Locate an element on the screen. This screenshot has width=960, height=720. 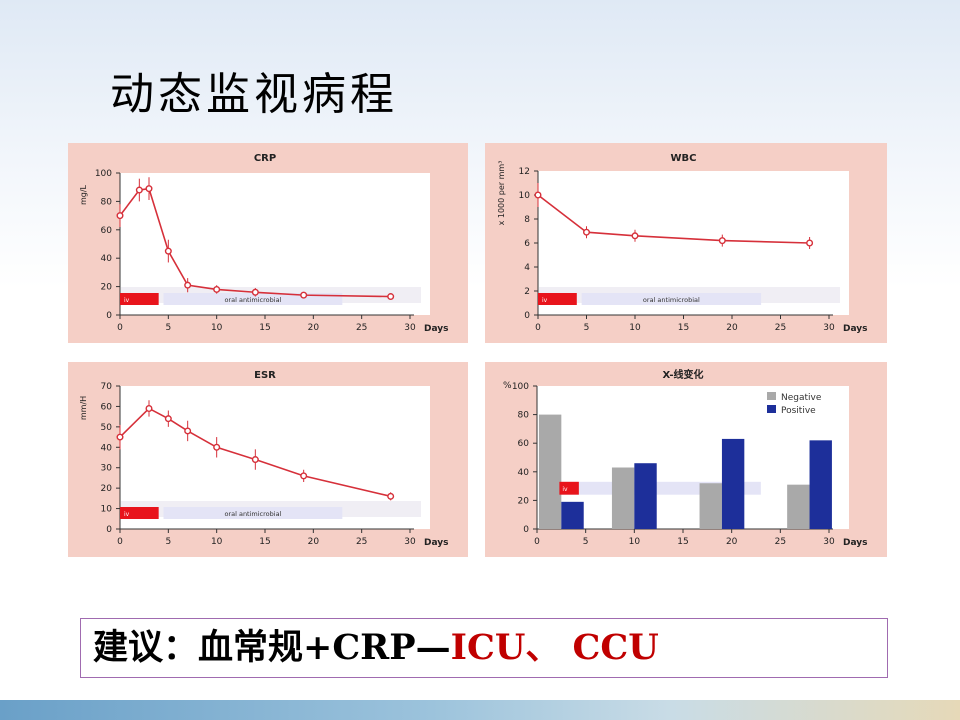
legend-label: Positive is located at coordinates (798, 411).